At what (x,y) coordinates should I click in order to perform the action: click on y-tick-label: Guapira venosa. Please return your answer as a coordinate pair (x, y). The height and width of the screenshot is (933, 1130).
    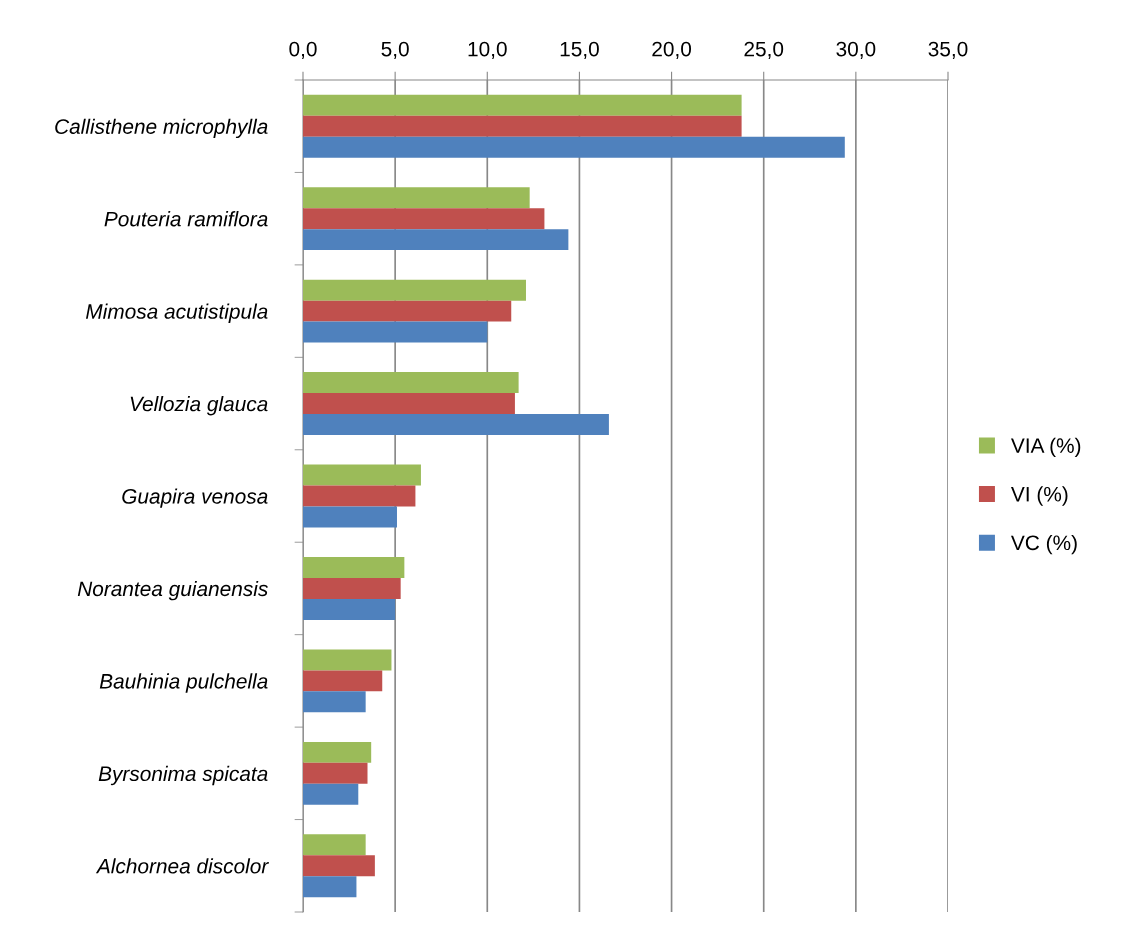
    Looking at the image, I should click on (195, 498).